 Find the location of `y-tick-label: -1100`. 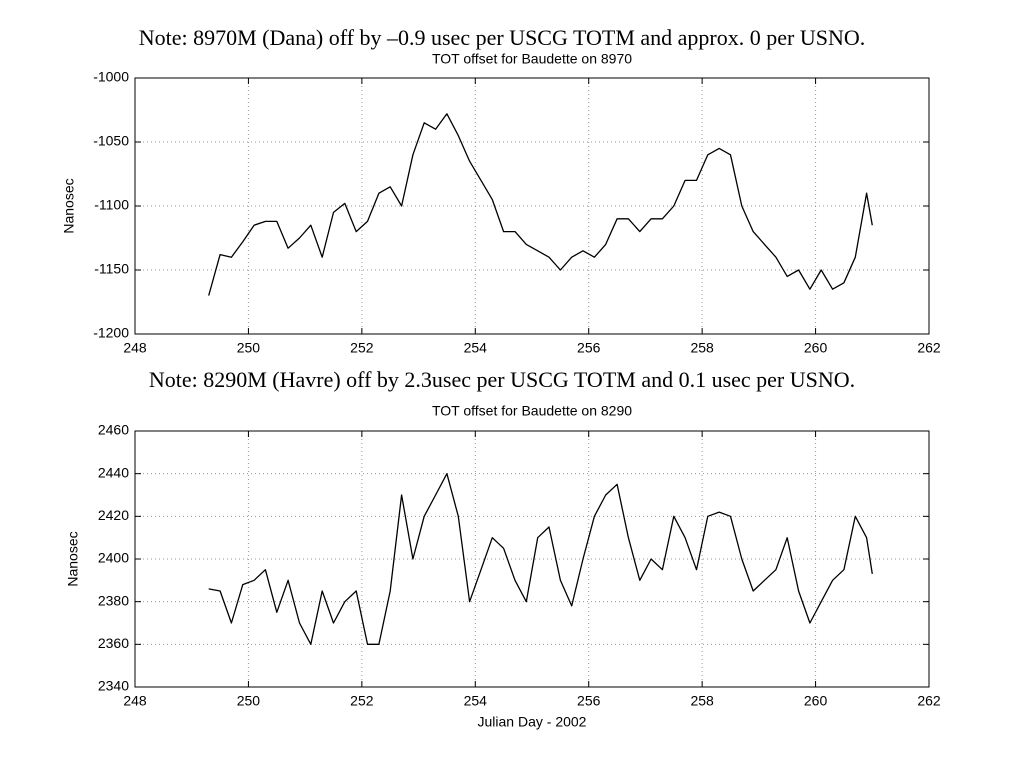

y-tick-label: -1100 is located at coordinates (111, 205).